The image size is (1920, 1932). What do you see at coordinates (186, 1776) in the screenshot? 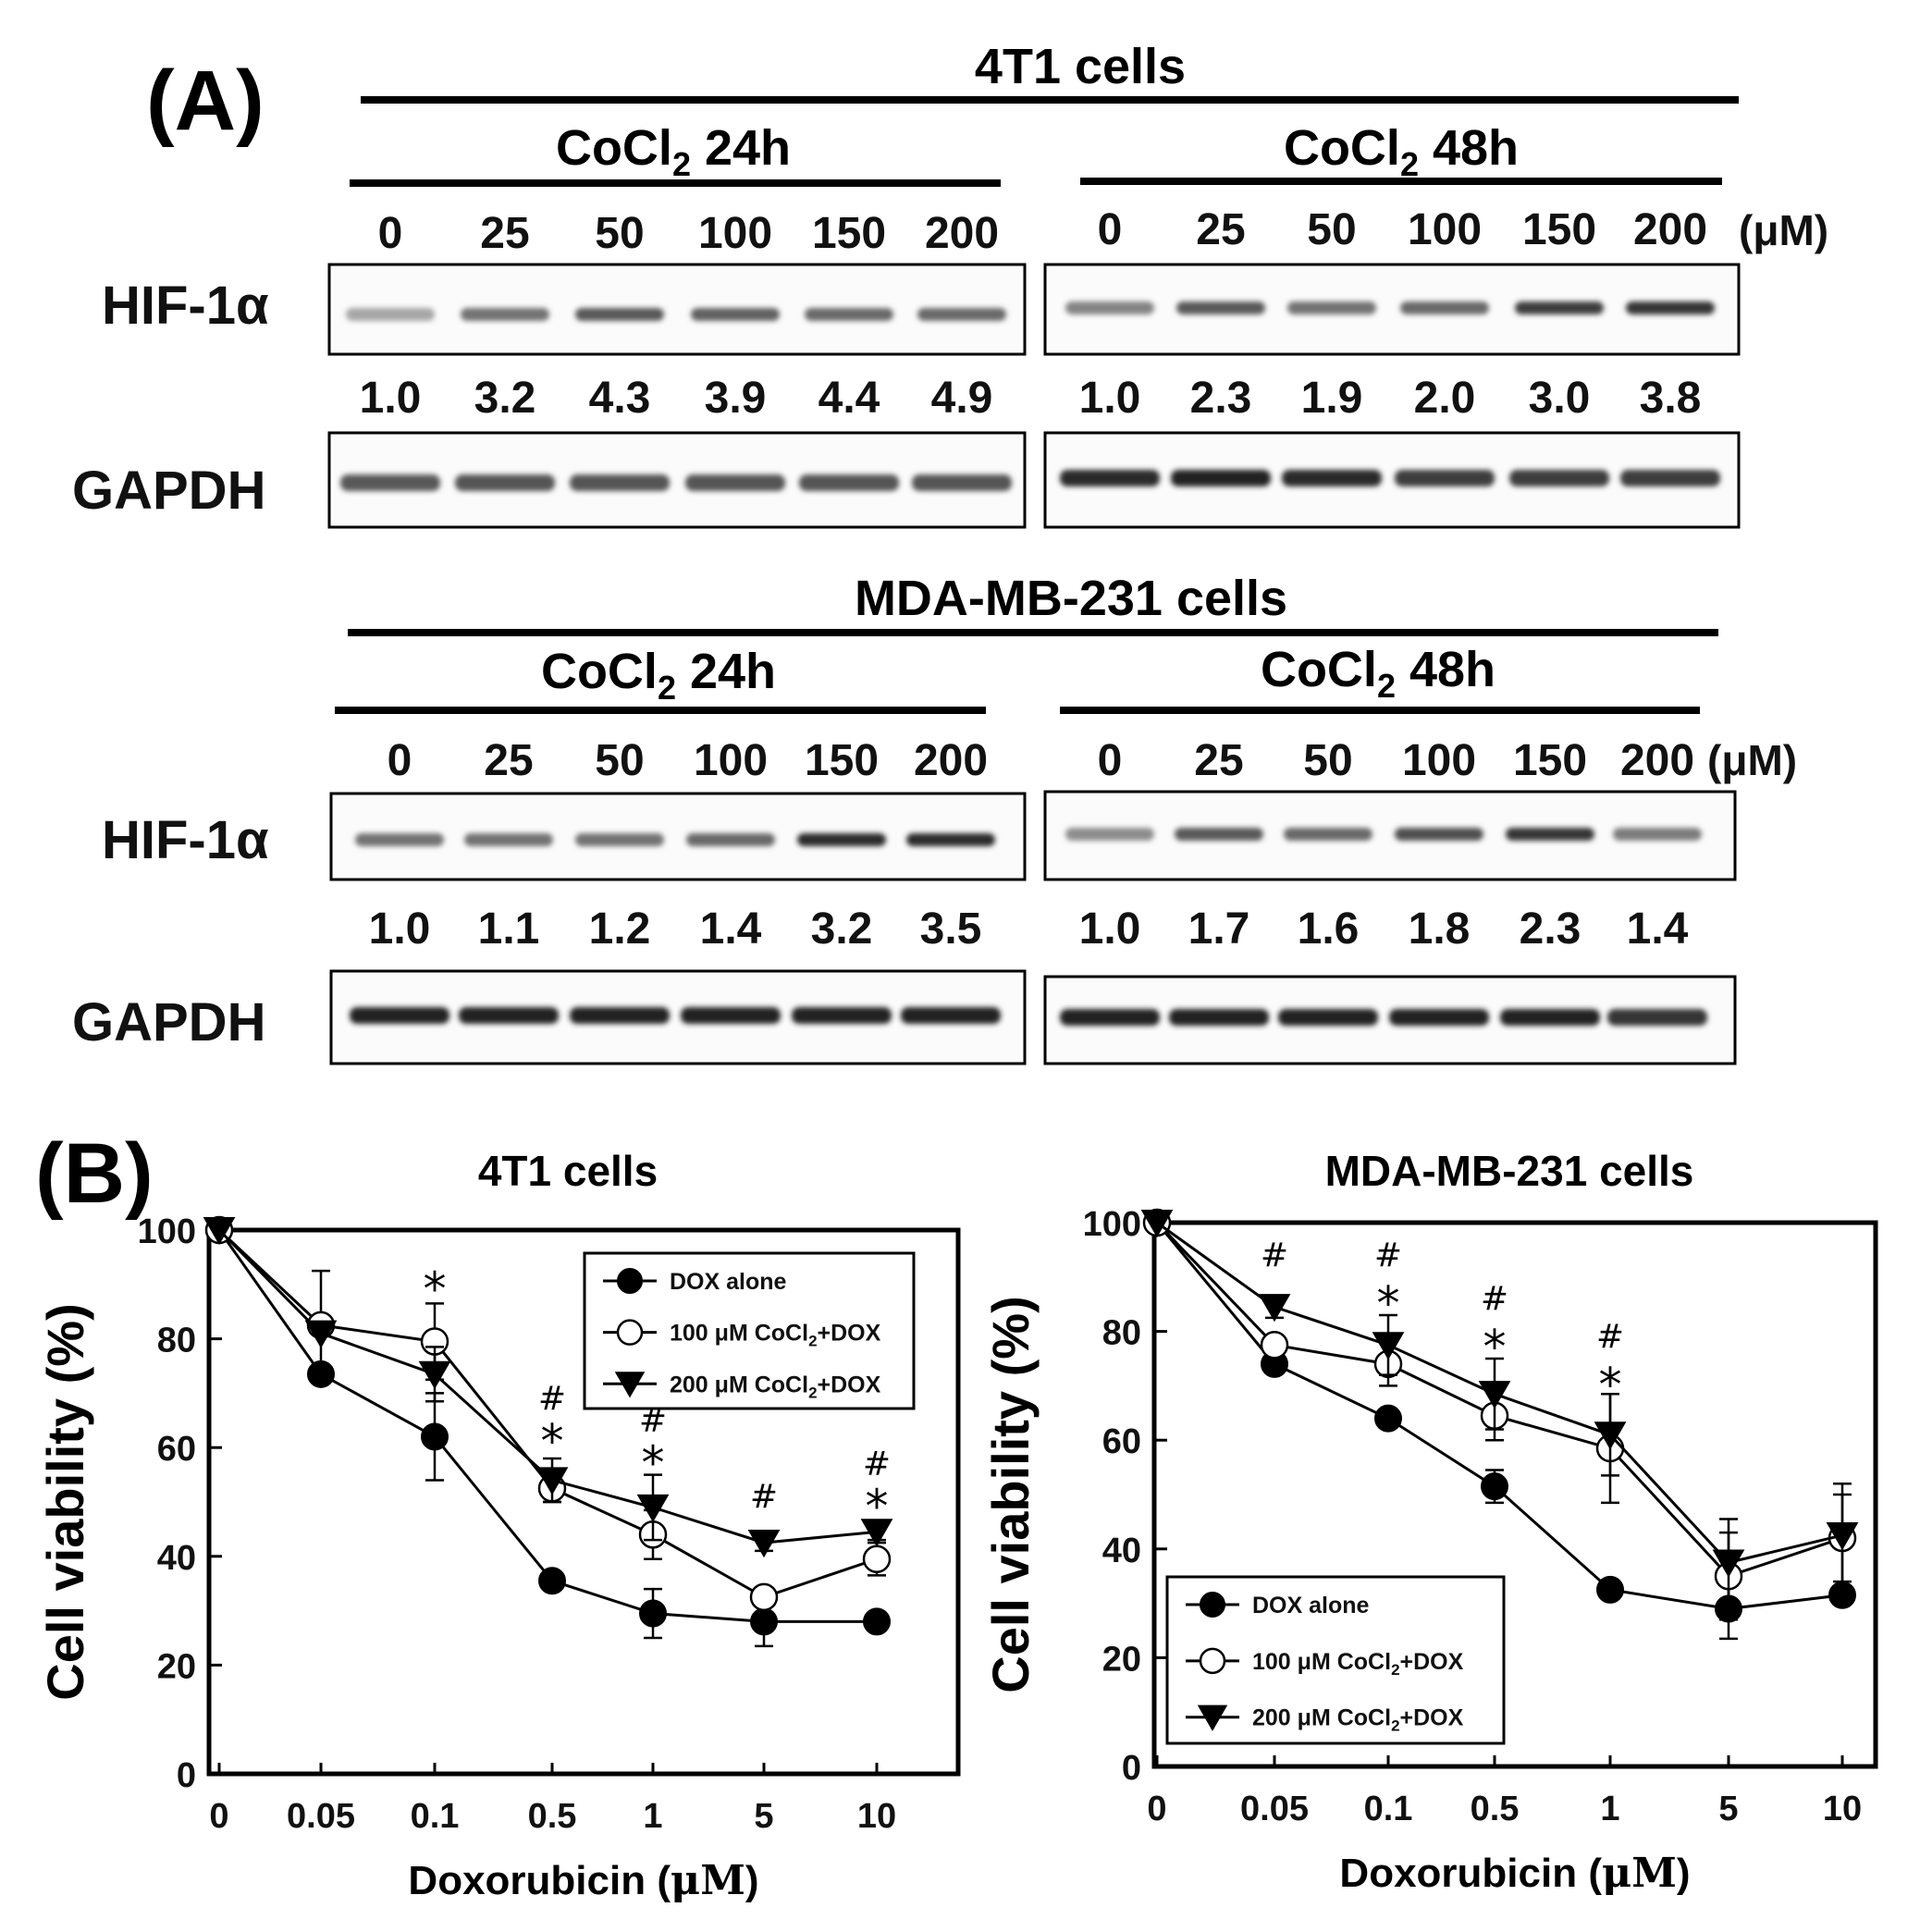
I see `y-tick-label: 0` at bounding box center [186, 1776].